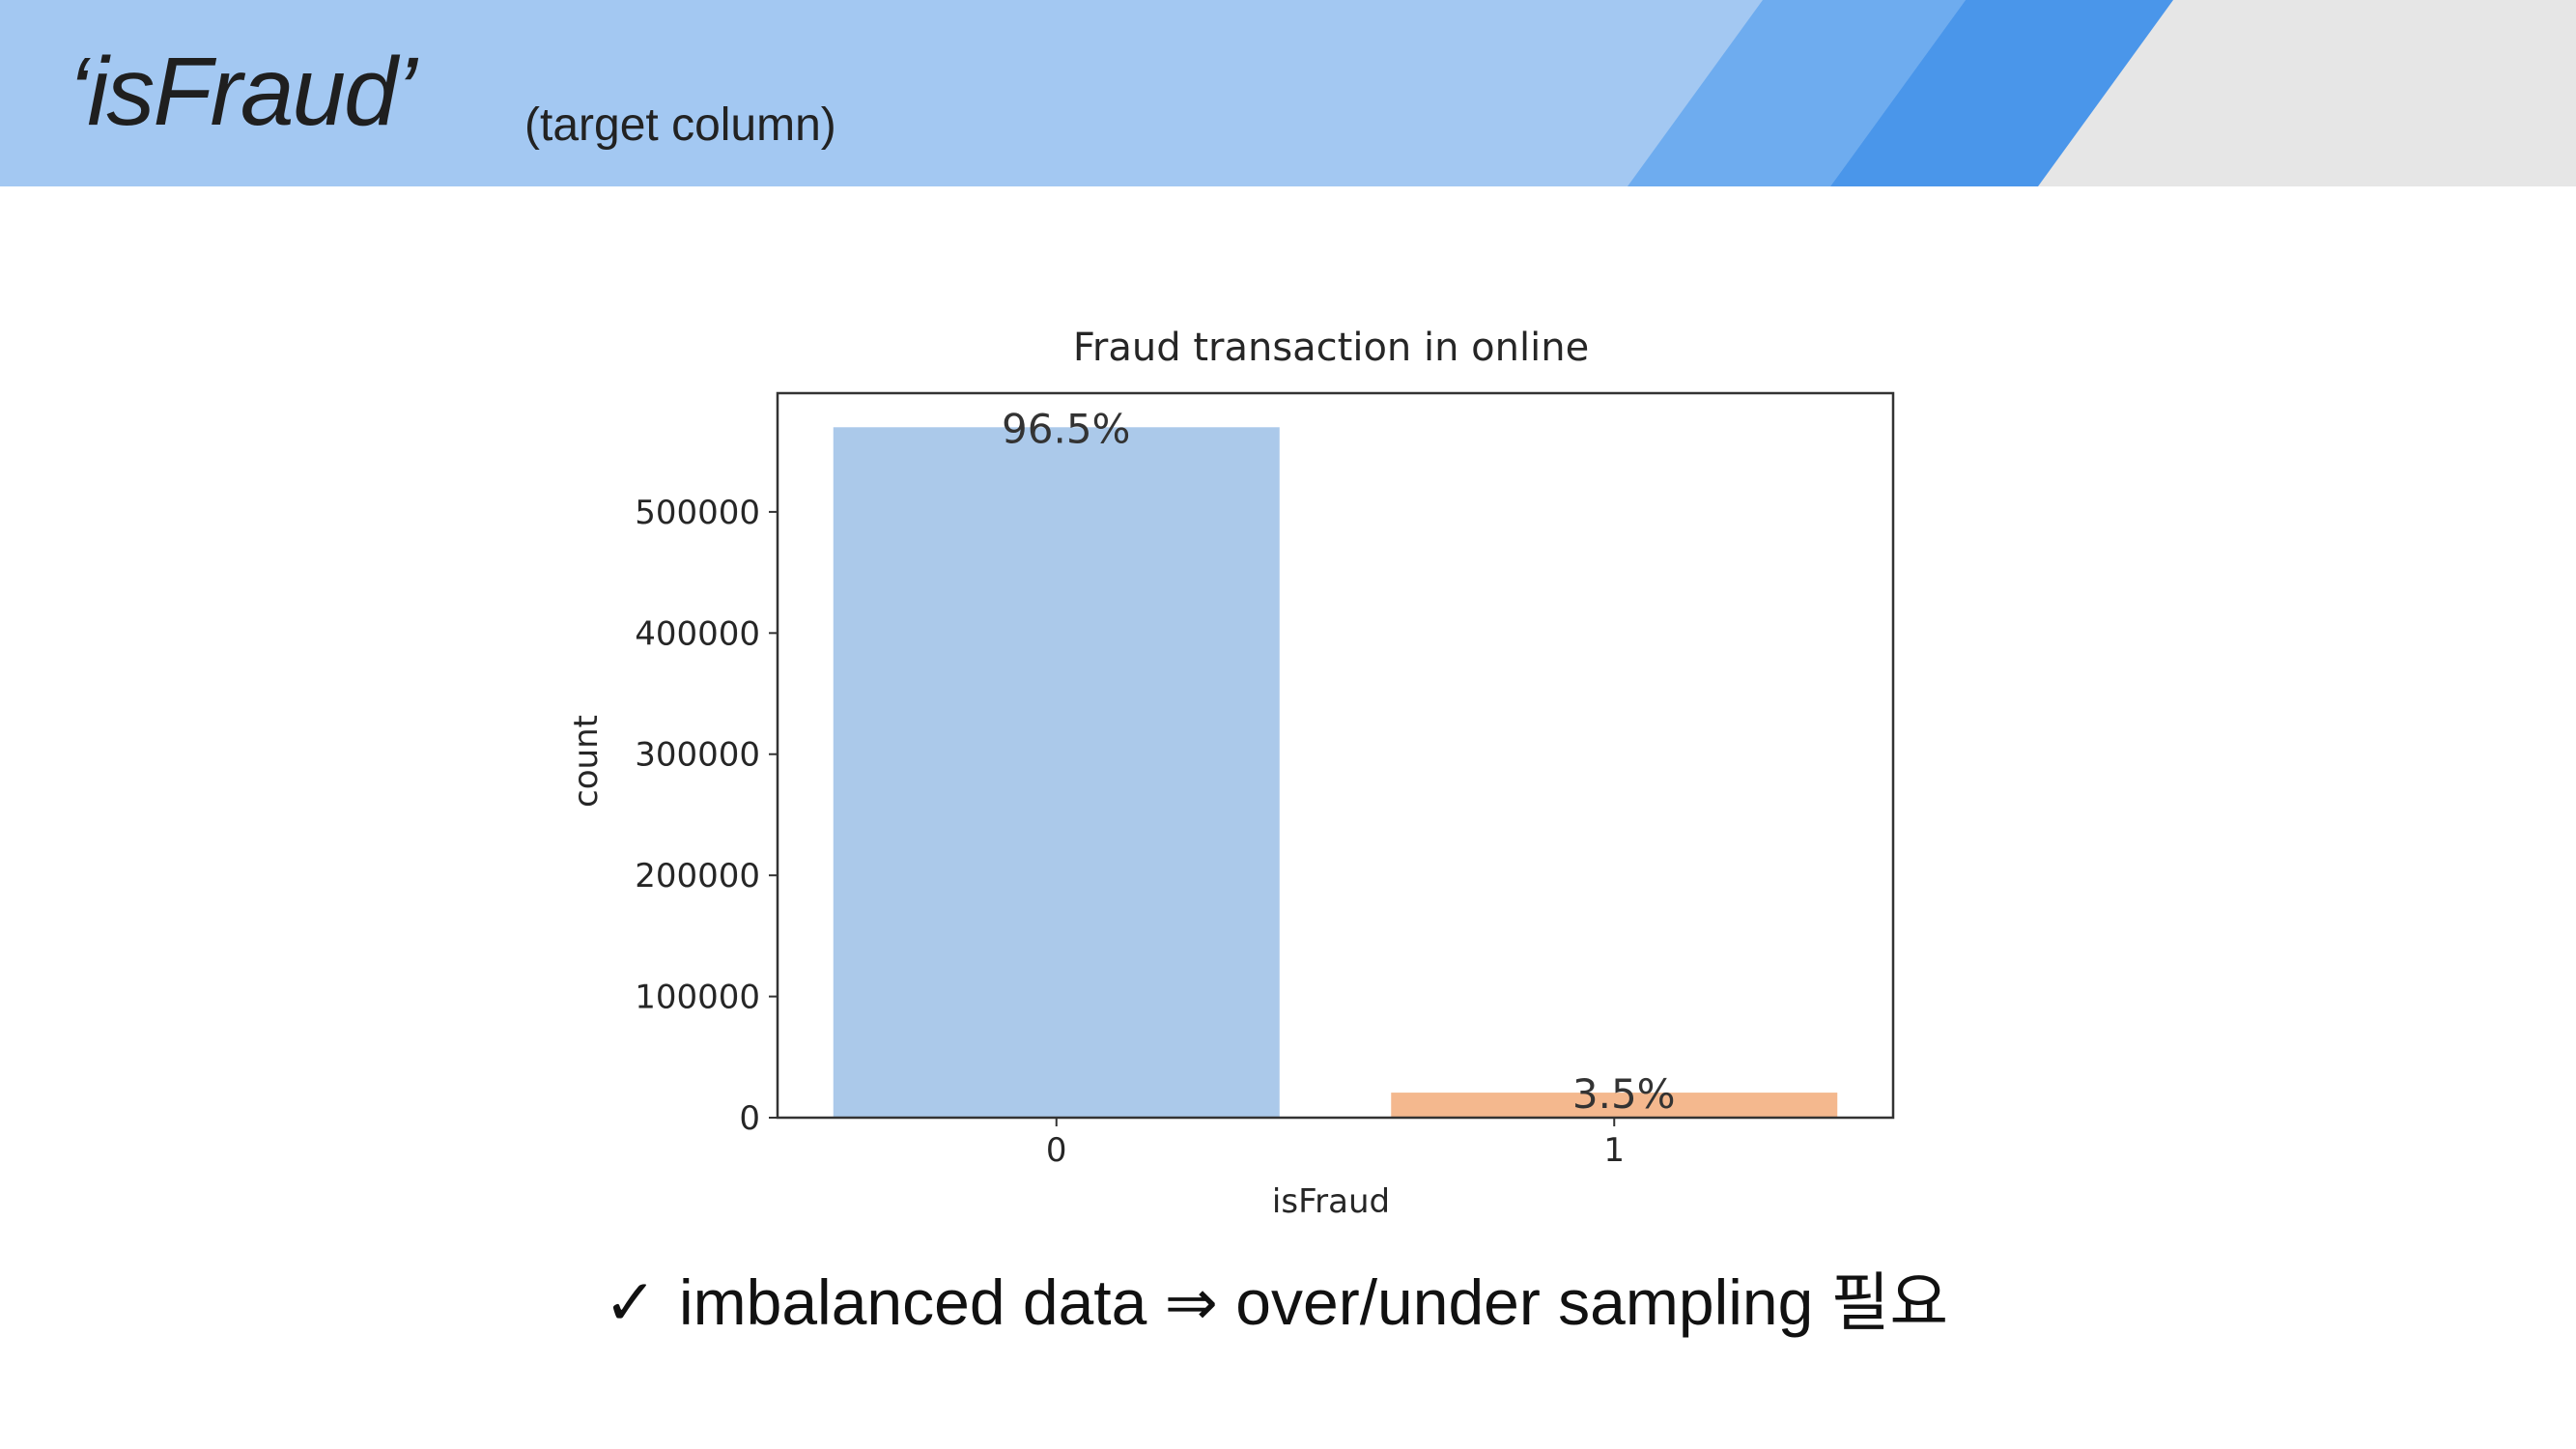 The image size is (2576, 1449). What do you see at coordinates (697, 633) in the screenshot?
I see `y-tick-label-400000: 400000` at bounding box center [697, 633].